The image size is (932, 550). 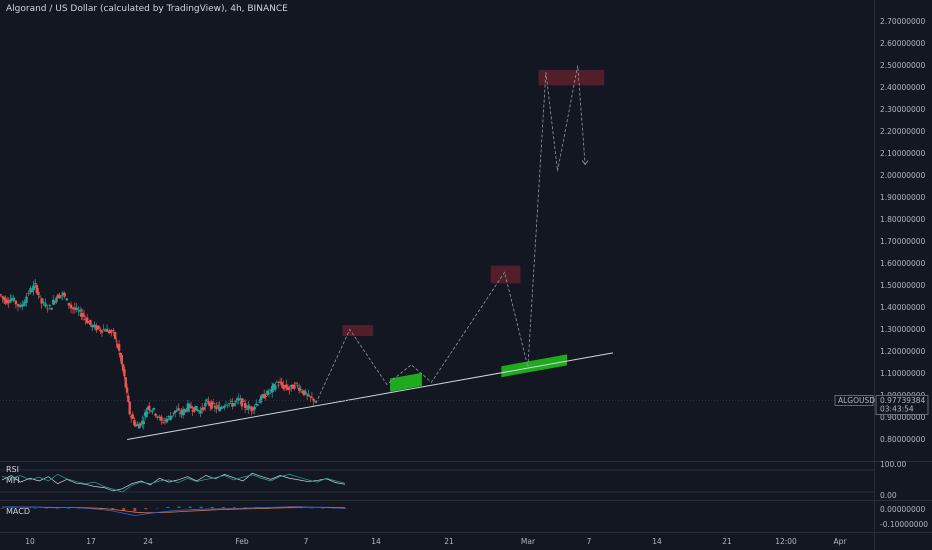 What do you see at coordinates (903, 87) in the screenshot?
I see `price-tick-label: 2.40000000` at bounding box center [903, 87].